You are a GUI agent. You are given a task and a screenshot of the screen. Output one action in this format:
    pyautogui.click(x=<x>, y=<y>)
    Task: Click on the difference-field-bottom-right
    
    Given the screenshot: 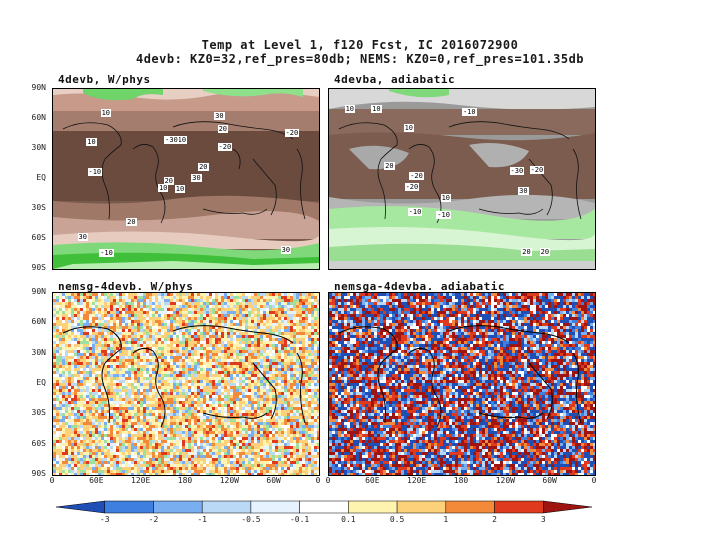 What is the action you would take?
    pyautogui.click(x=462, y=384)
    